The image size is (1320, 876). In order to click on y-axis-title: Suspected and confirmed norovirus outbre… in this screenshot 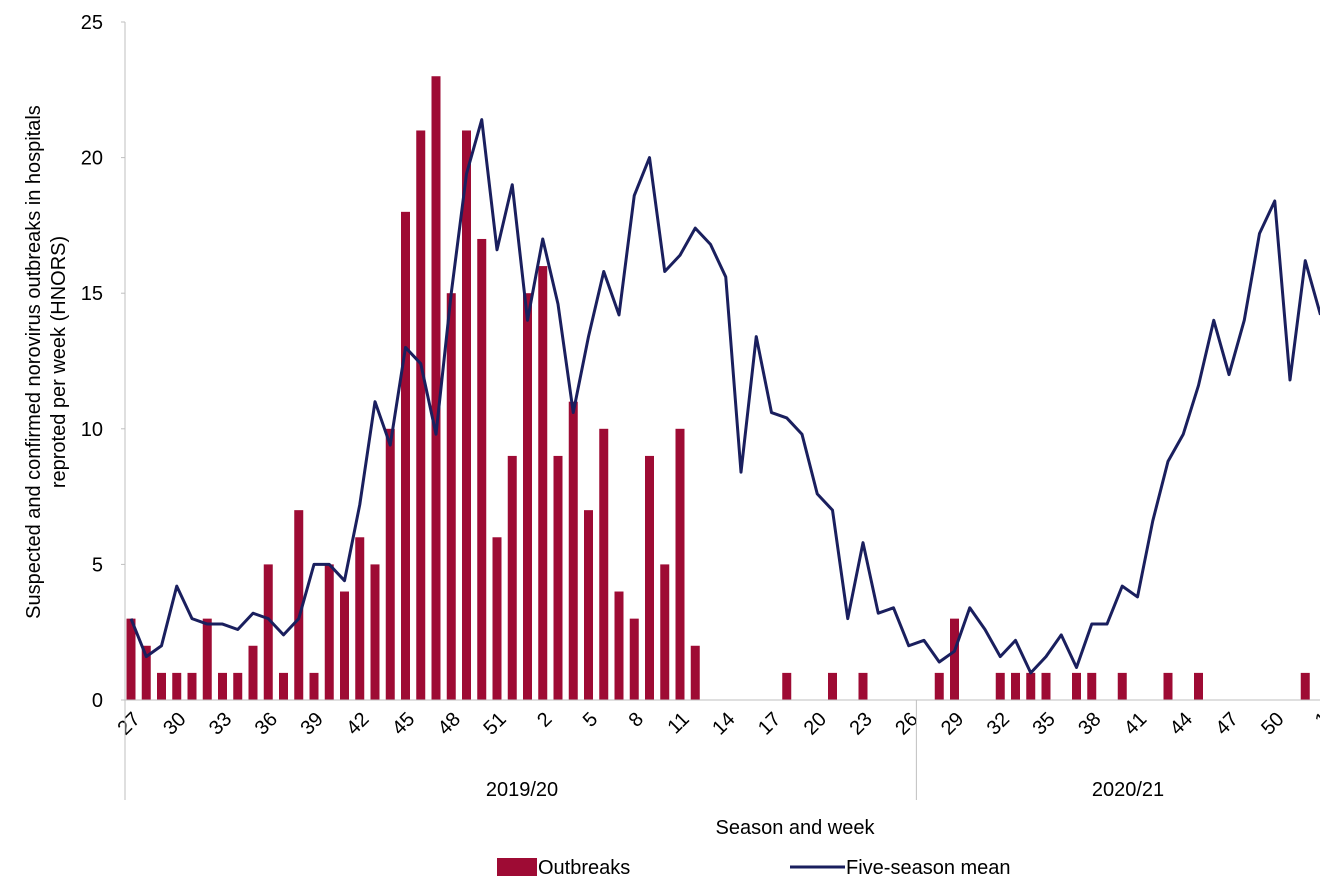, I will do `click(46, 362)`.